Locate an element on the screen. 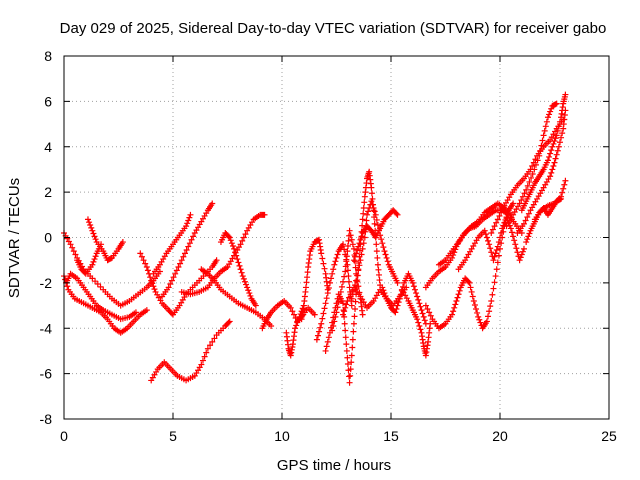  y-tick-label: -6 is located at coordinates (46, 374).